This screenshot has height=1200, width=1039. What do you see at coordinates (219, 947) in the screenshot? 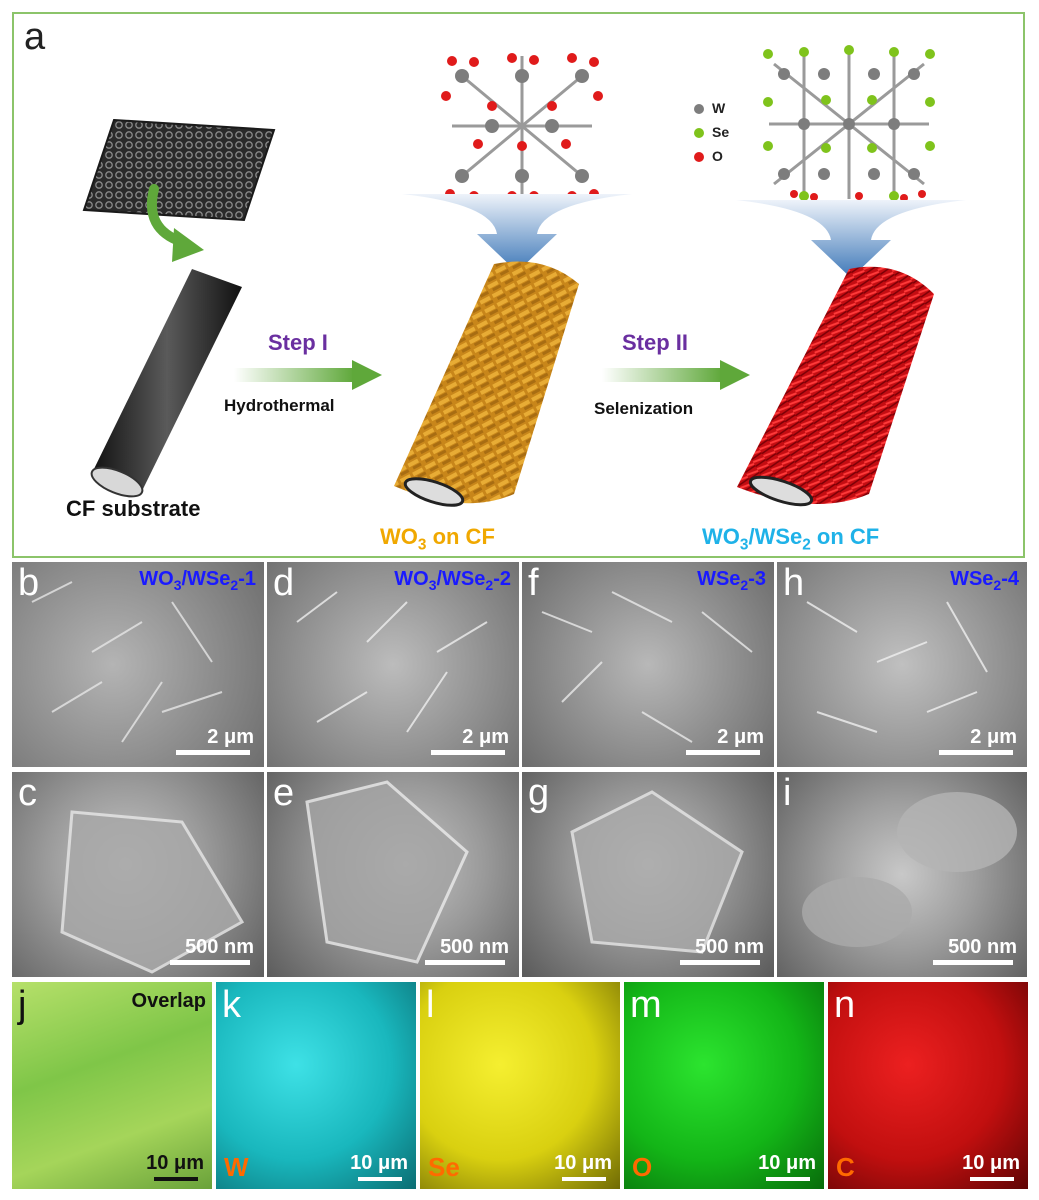
I see `scale-label-c: 500 nm` at bounding box center [219, 947].